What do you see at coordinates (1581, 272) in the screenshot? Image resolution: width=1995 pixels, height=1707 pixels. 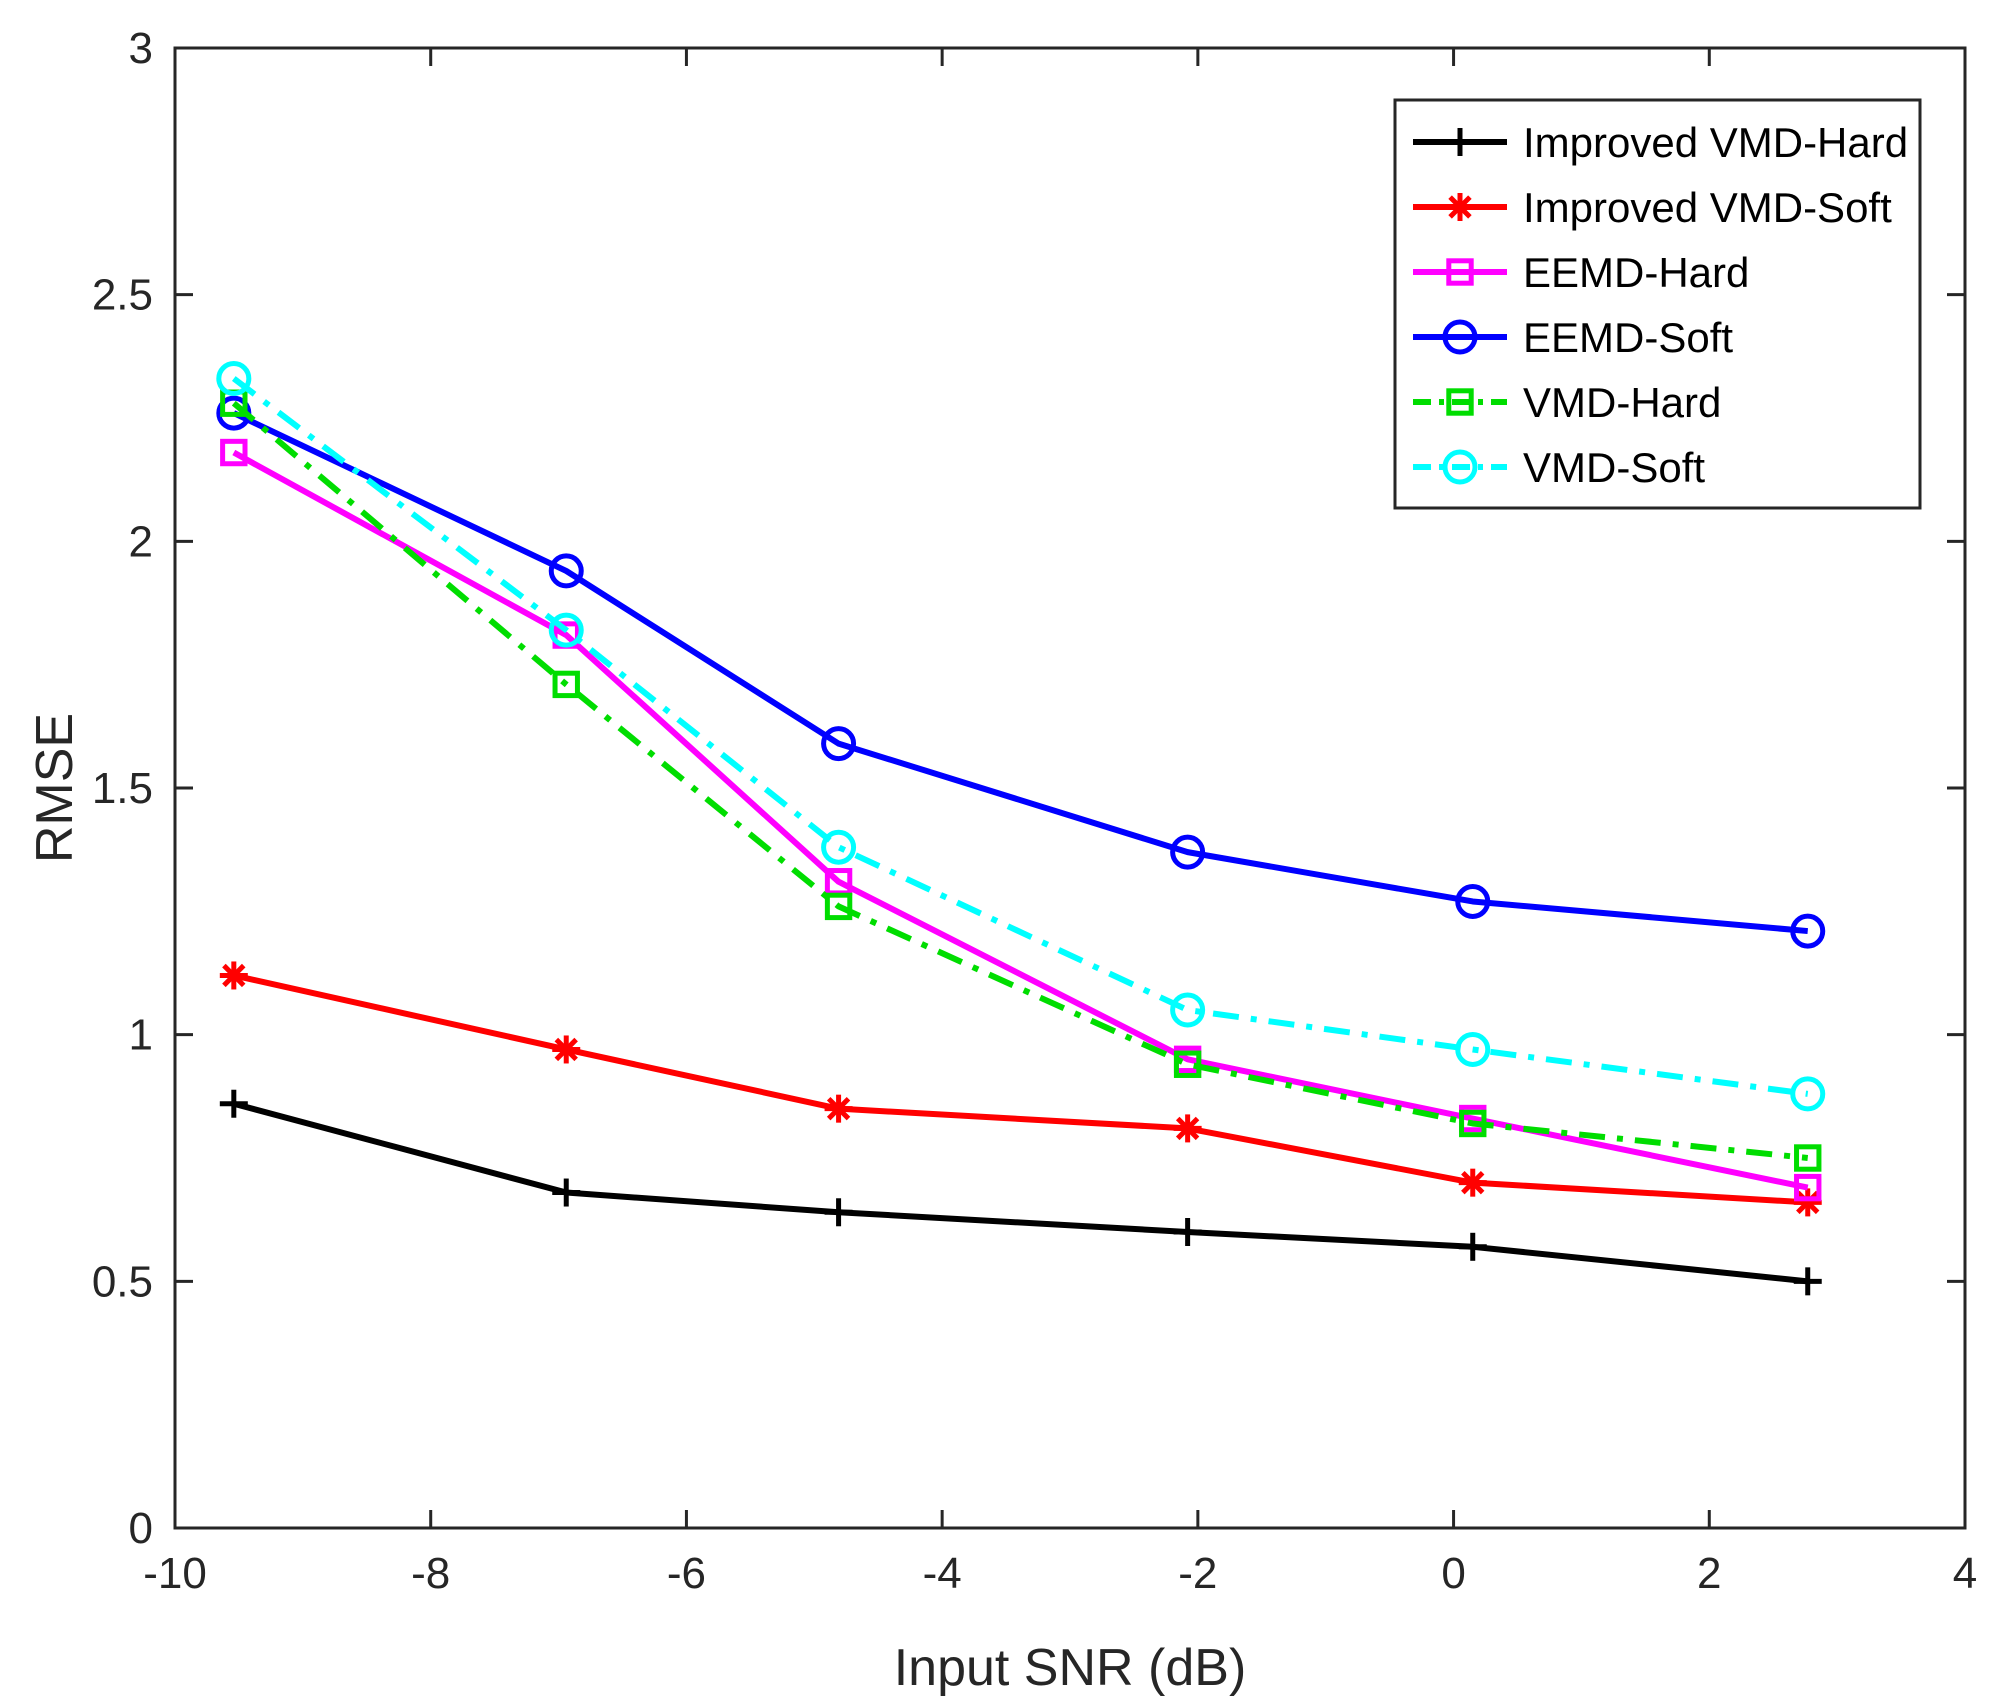 I see `legend-entry: EEMD-Hard` at bounding box center [1581, 272].